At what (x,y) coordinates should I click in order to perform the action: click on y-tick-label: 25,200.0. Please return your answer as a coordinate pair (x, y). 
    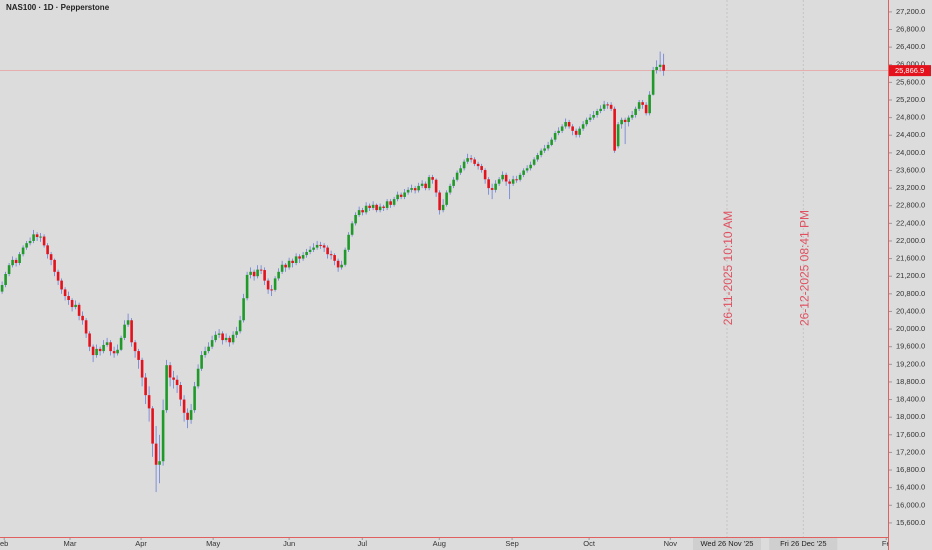
    Looking at the image, I should click on (910, 99).